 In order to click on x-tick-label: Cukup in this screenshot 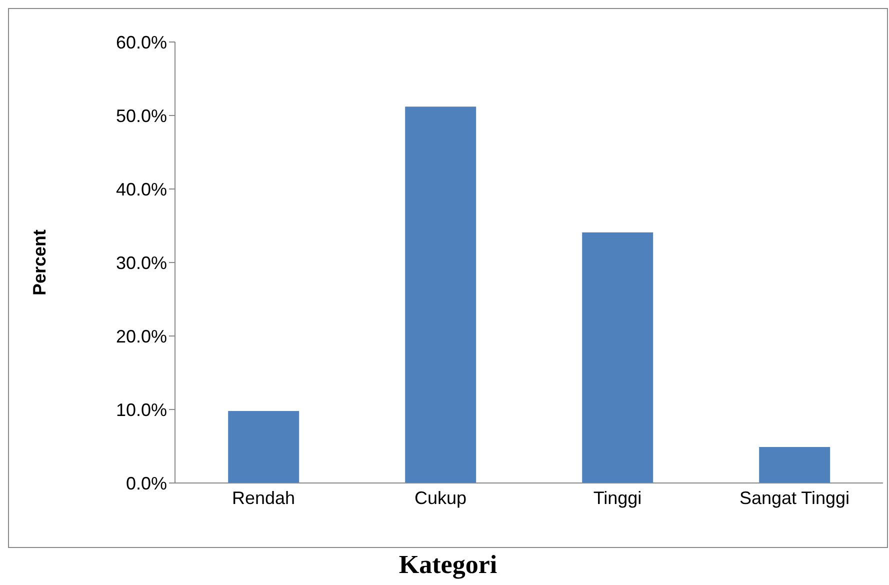, I will do `click(440, 498)`.